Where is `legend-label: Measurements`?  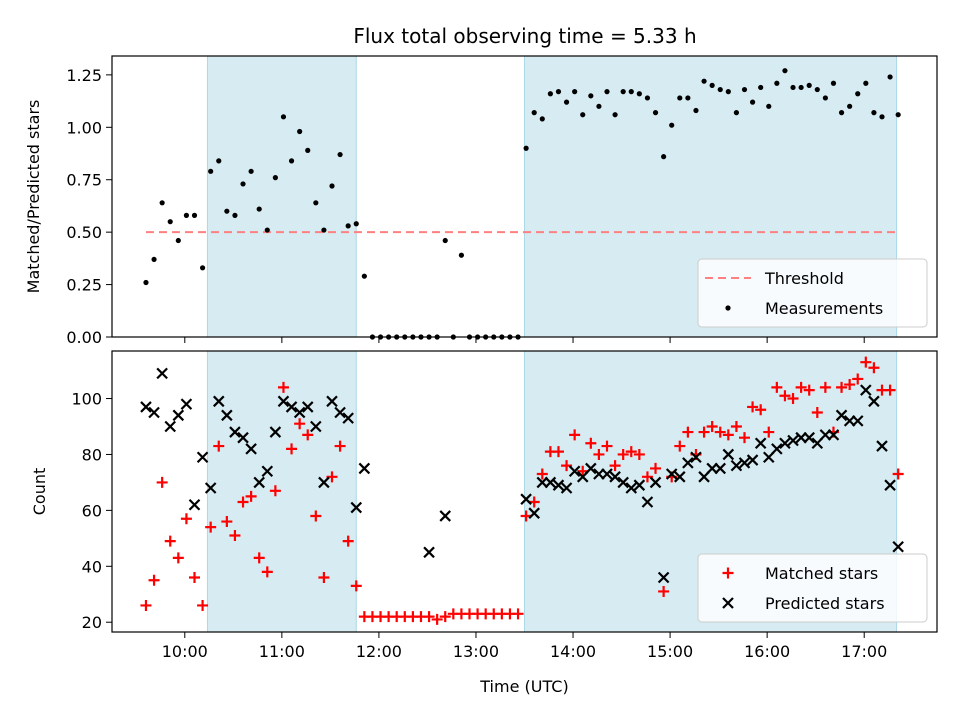 legend-label: Measurements is located at coordinates (824, 308).